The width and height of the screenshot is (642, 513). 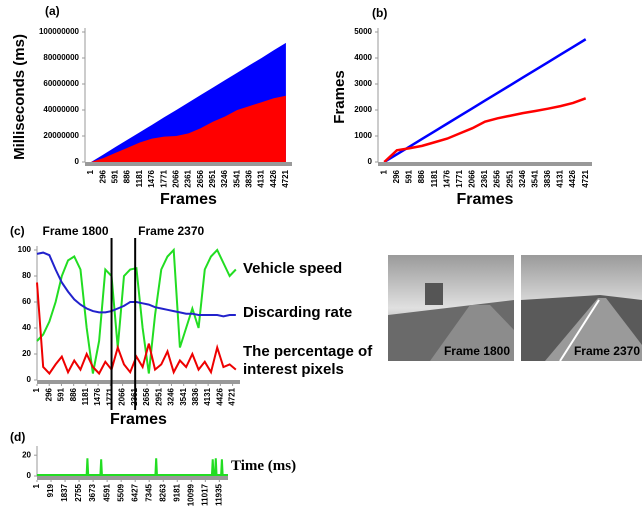 I want to click on x-tick-label: 4591, so click(x=106, y=492).